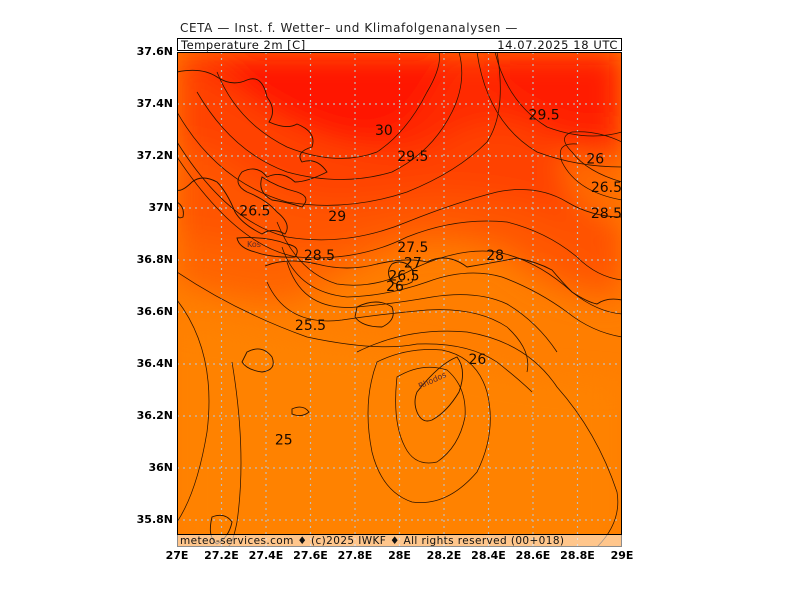 The image size is (800, 600). What do you see at coordinates (622, 555) in the screenshot?
I see `lon-tick-label: 29E` at bounding box center [622, 555].